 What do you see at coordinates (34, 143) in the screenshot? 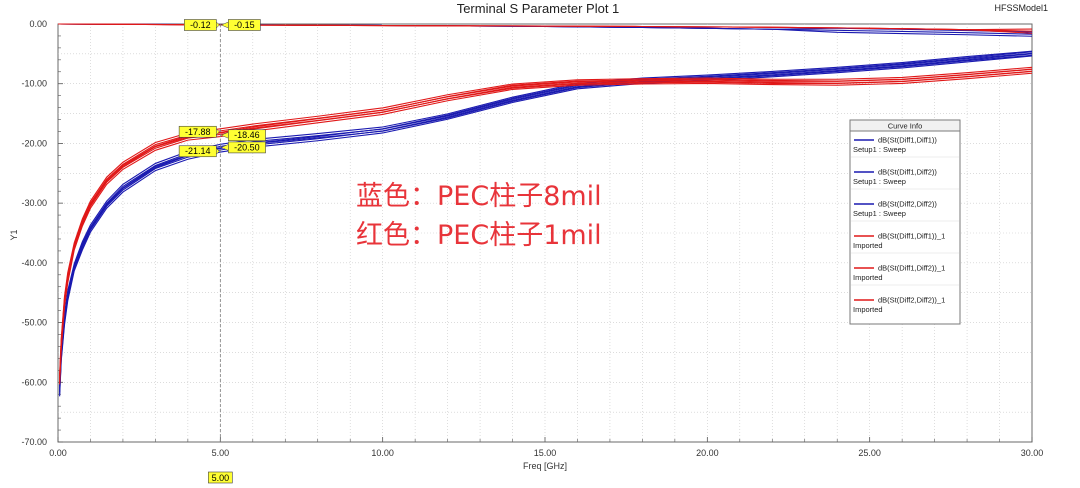
I see `y-tick-label: -20.00` at bounding box center [34, 143].